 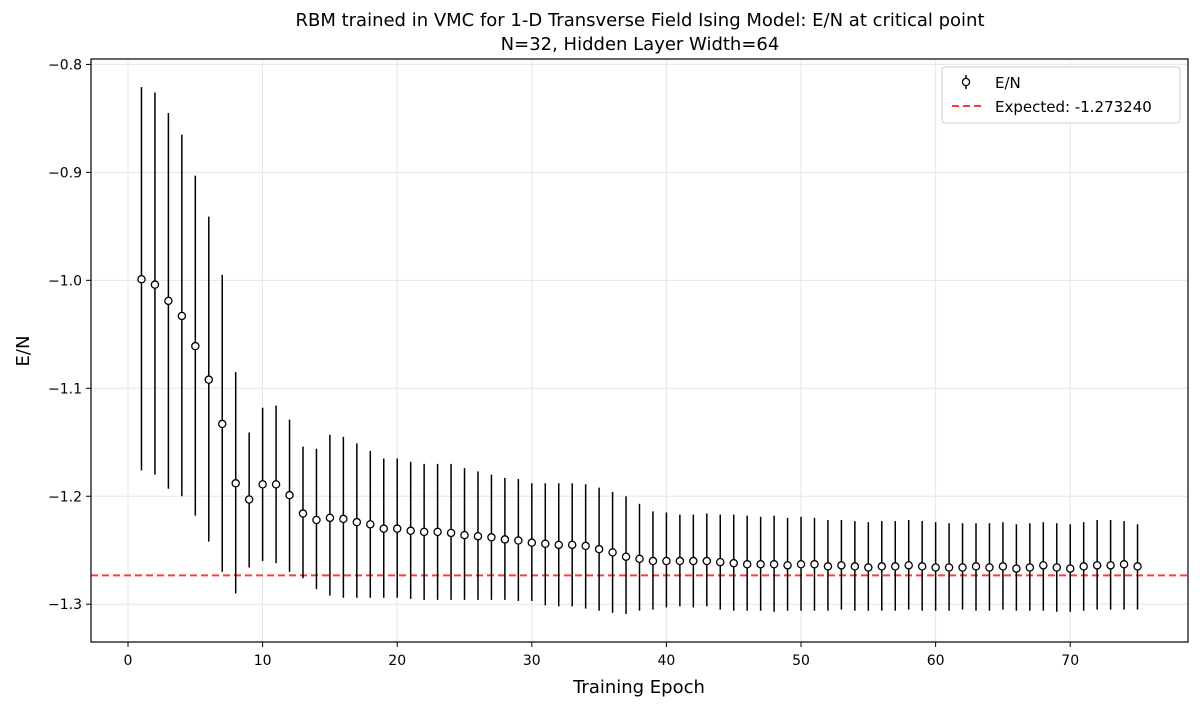 I want to click on x-tick-label: 0, so click(x=128, y=661).